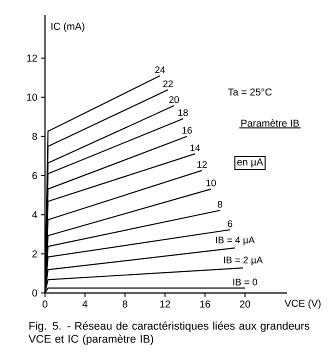  Describe the element at coordinates (202, 164) in the screenshot. I see `series-label: 12` at that location.